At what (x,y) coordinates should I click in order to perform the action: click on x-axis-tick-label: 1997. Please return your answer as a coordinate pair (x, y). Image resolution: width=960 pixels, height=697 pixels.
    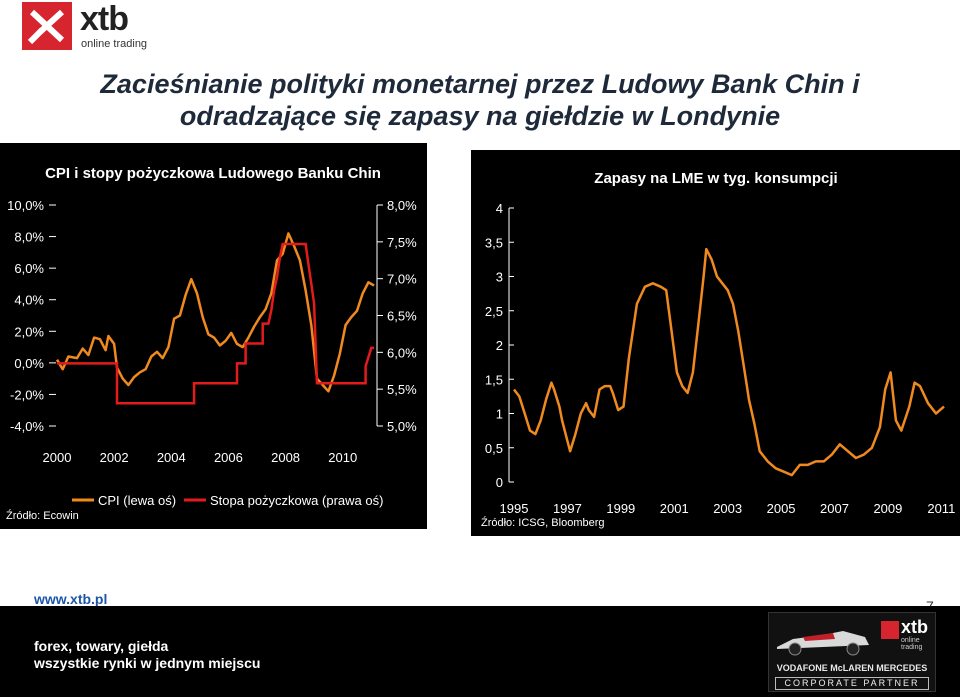
    Looking at the image, I should click on (567, 508).